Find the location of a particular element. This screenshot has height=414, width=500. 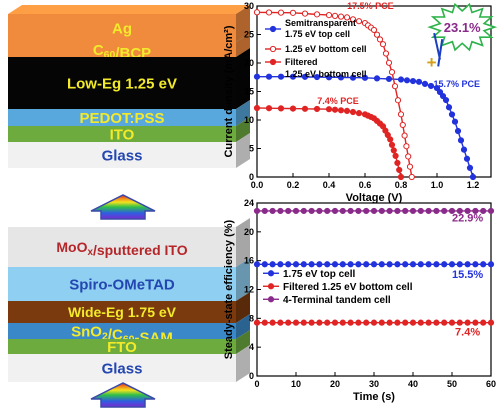

ss-xtick-label: 40 is located at coordinates (413, 384).